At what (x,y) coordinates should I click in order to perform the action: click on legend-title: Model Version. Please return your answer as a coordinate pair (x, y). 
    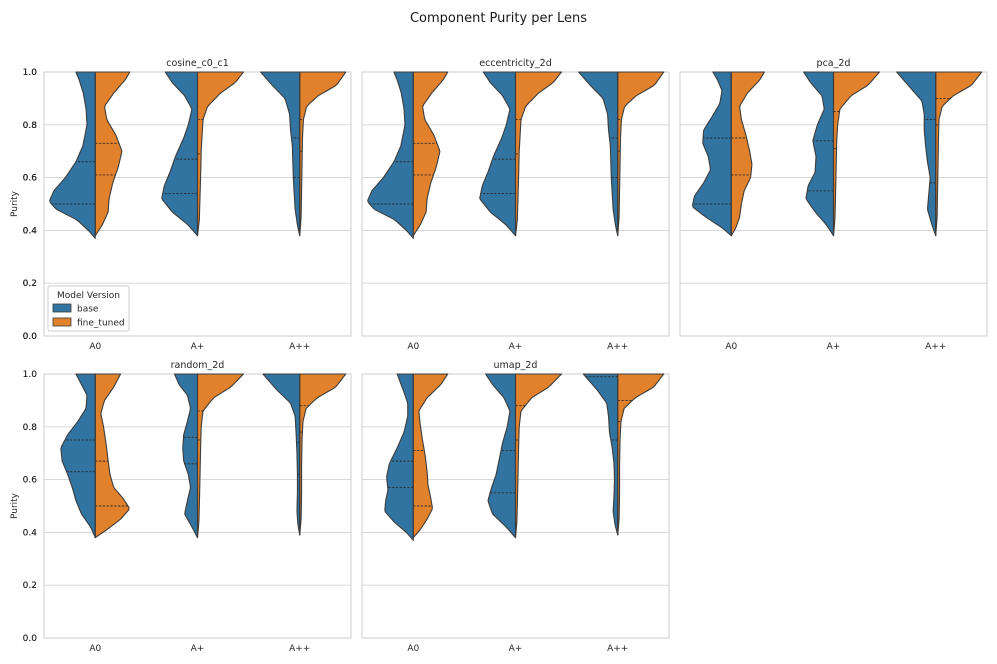
    Looking at the image, I should click on (88, 296).